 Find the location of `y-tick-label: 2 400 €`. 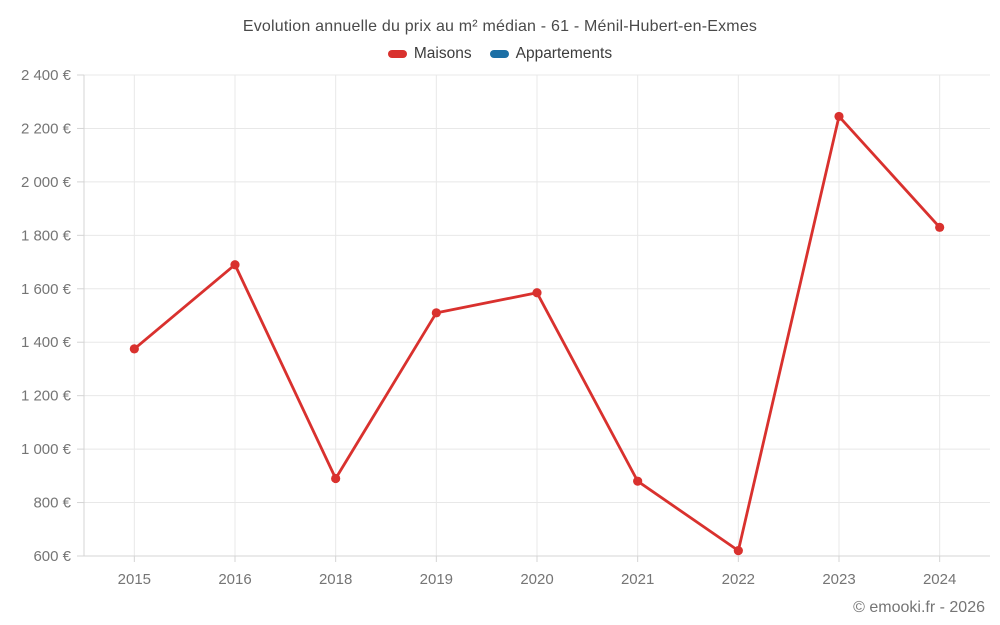

y-tick-label: 2 400 € is located at coordinates (46, 75).